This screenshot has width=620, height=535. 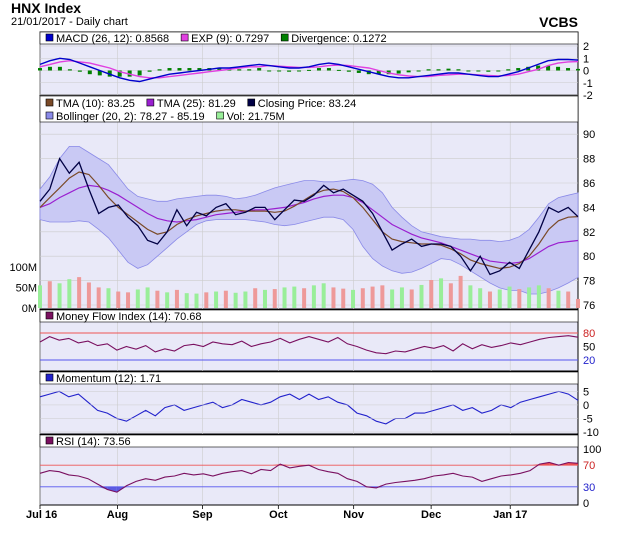 What do you see at coordinates (69, 22) in the screenshot?
I see `chart-subtitle: 21/01/2017 - Daily chart` at bounding box center [69, 22].